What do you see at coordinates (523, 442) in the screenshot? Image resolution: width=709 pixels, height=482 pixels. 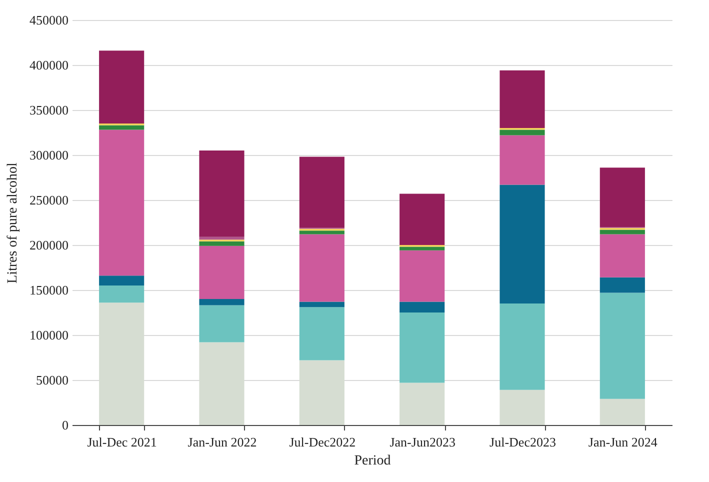 I see `x-tick-label: Jul-Dec2023` at bounding box center [523, 442].